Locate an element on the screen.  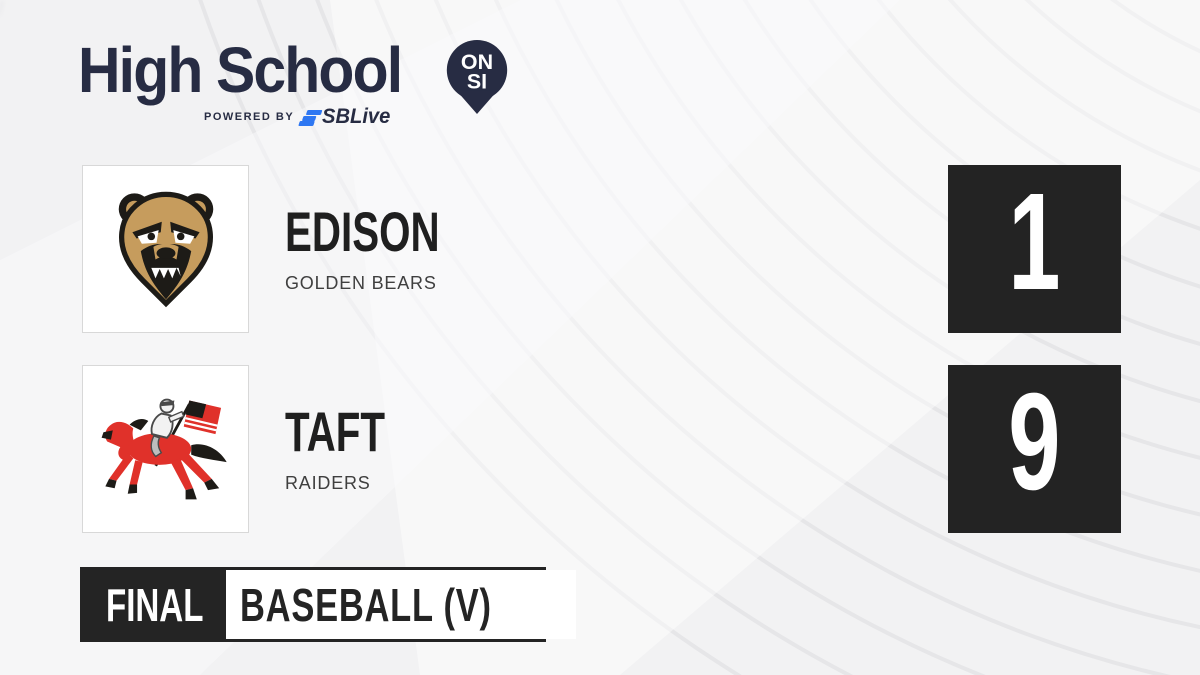
game-status-badge: FINAL BASEBALL (V) is located at coordinates (328, 604).